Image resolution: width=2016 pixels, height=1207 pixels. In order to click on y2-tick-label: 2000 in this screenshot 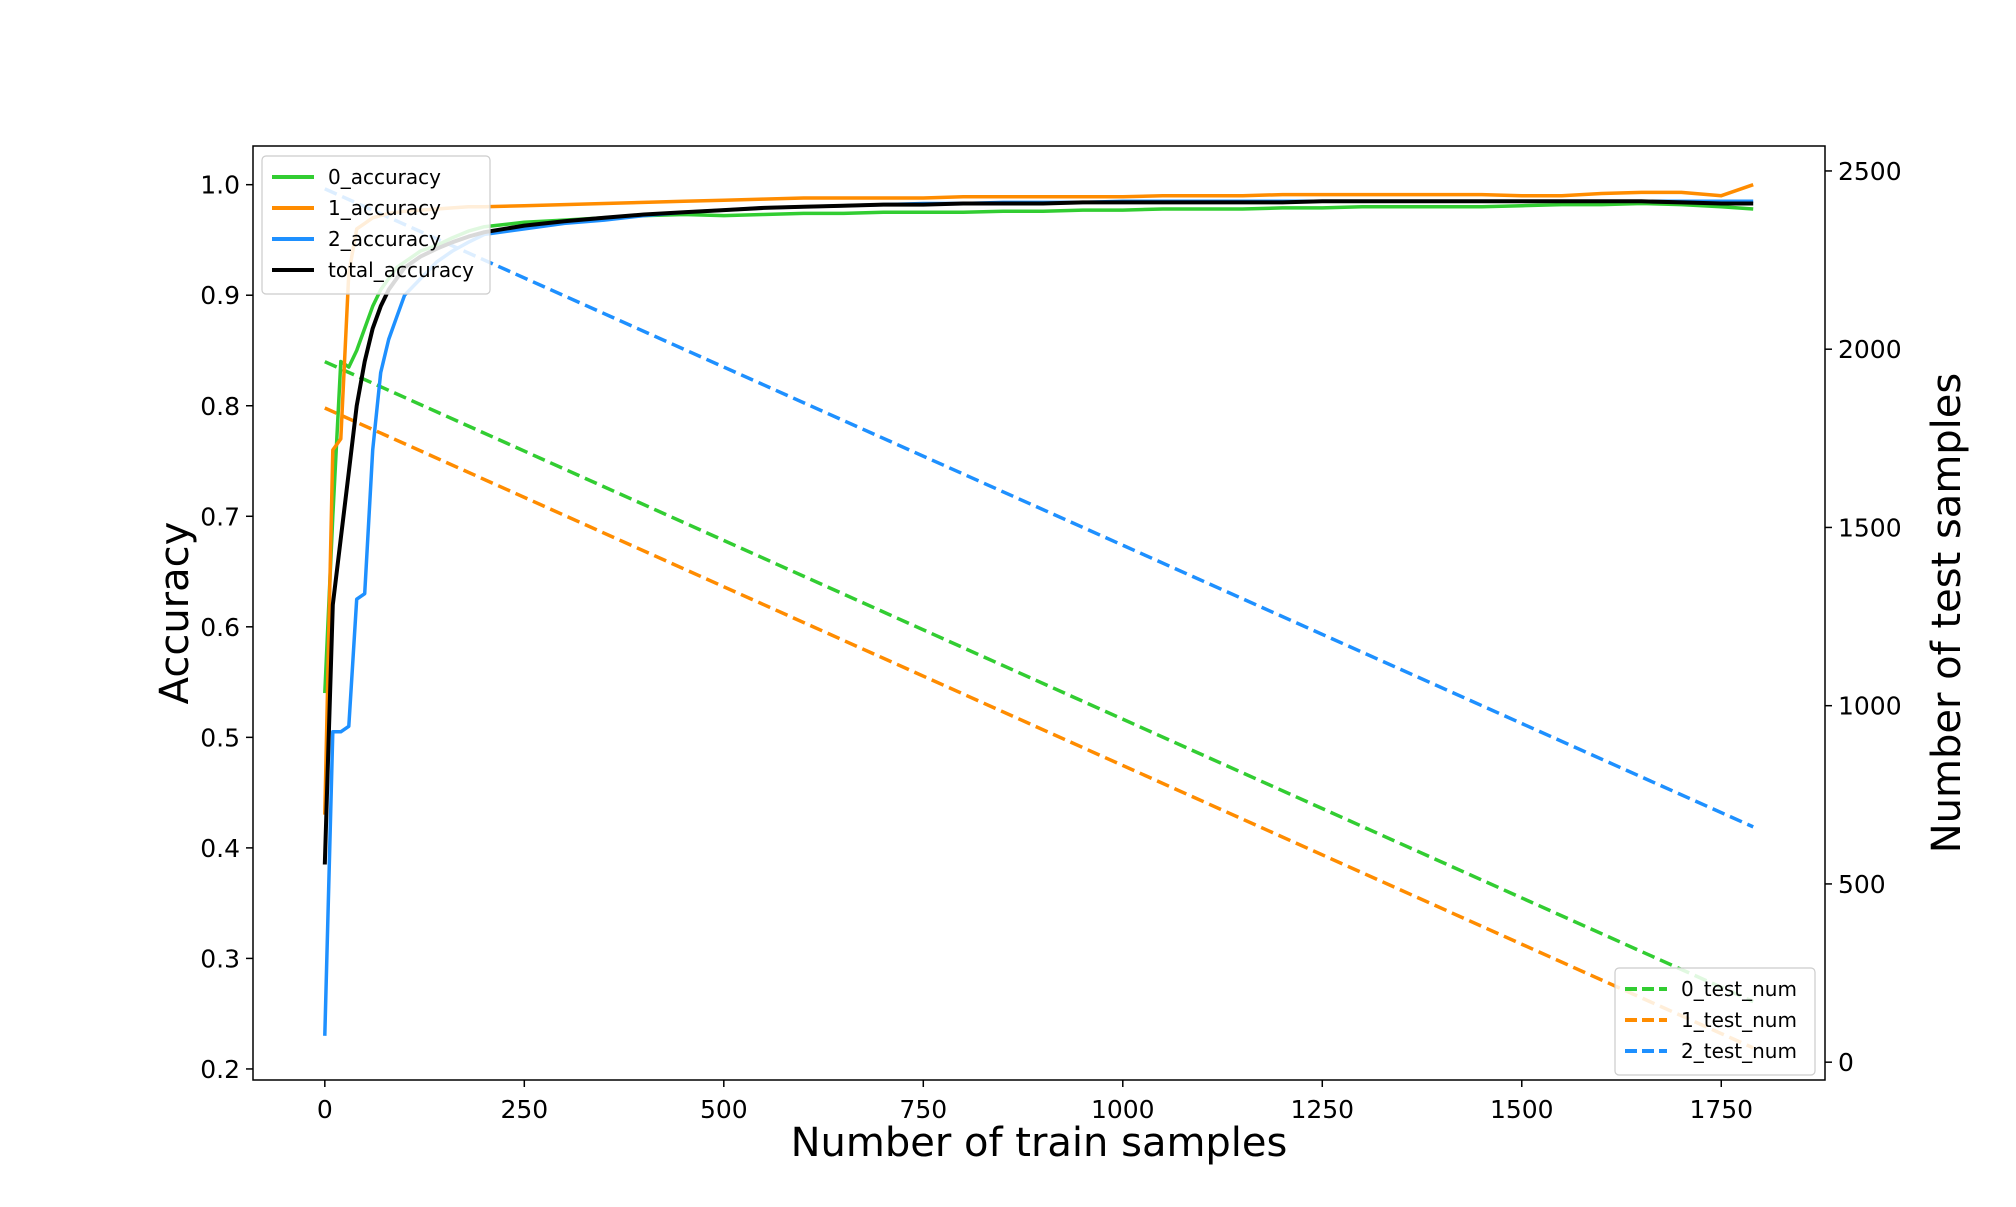, I will do `click(1870, 349)`.